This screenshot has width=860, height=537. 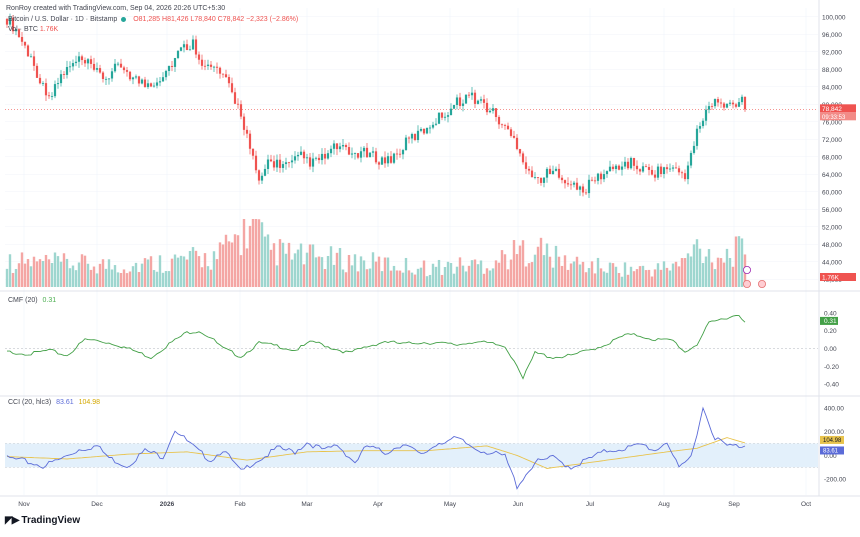 I want to click on time-tick-label: Mar, so click(x=307, y=504).